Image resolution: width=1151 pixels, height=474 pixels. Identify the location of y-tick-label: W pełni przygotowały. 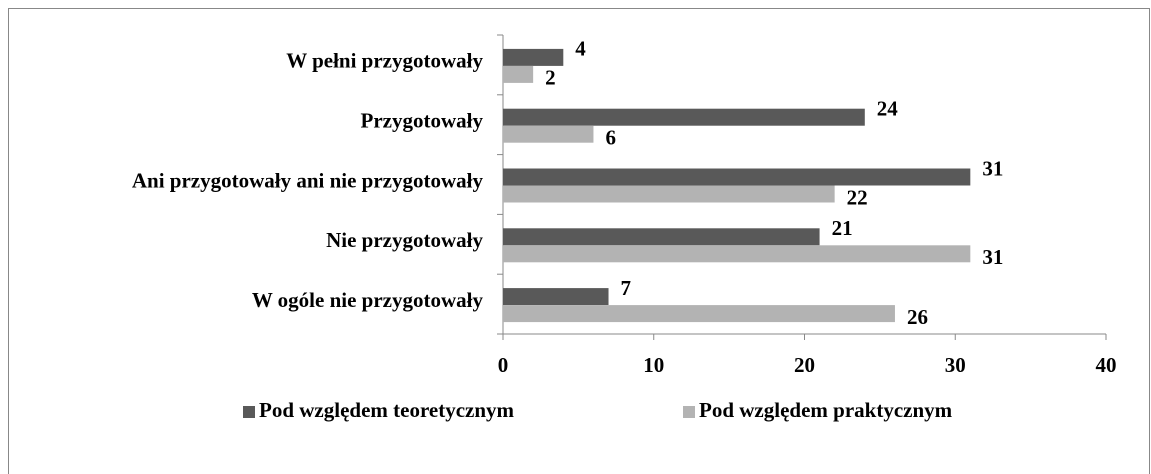
(384, 61).